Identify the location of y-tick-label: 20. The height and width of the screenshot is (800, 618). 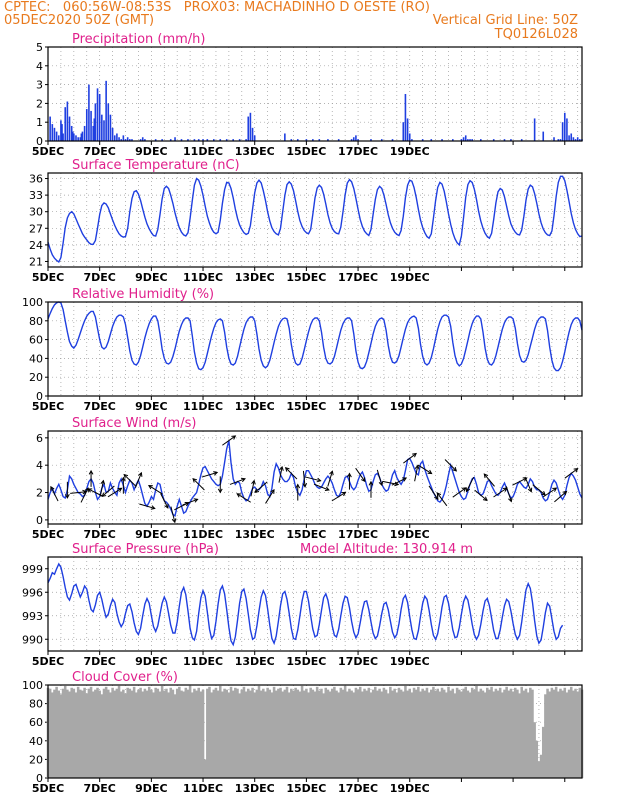
(36, 377).